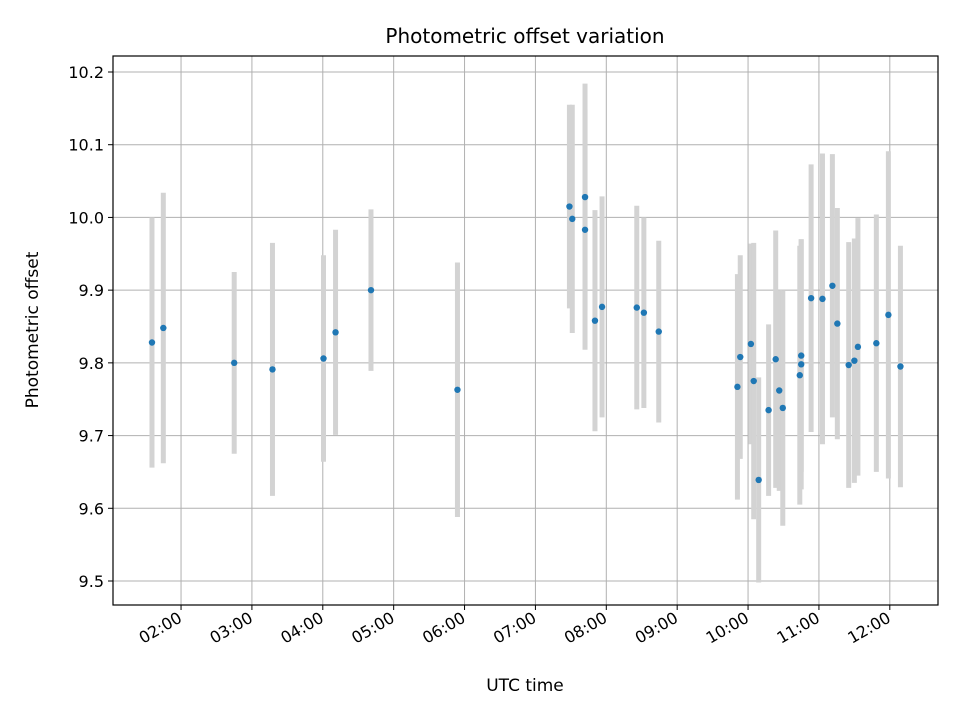 Image resolution: width=960 pixels, height=720 pixels. I want to click on chart-title: Photometric offset variation, so click(524, 36).